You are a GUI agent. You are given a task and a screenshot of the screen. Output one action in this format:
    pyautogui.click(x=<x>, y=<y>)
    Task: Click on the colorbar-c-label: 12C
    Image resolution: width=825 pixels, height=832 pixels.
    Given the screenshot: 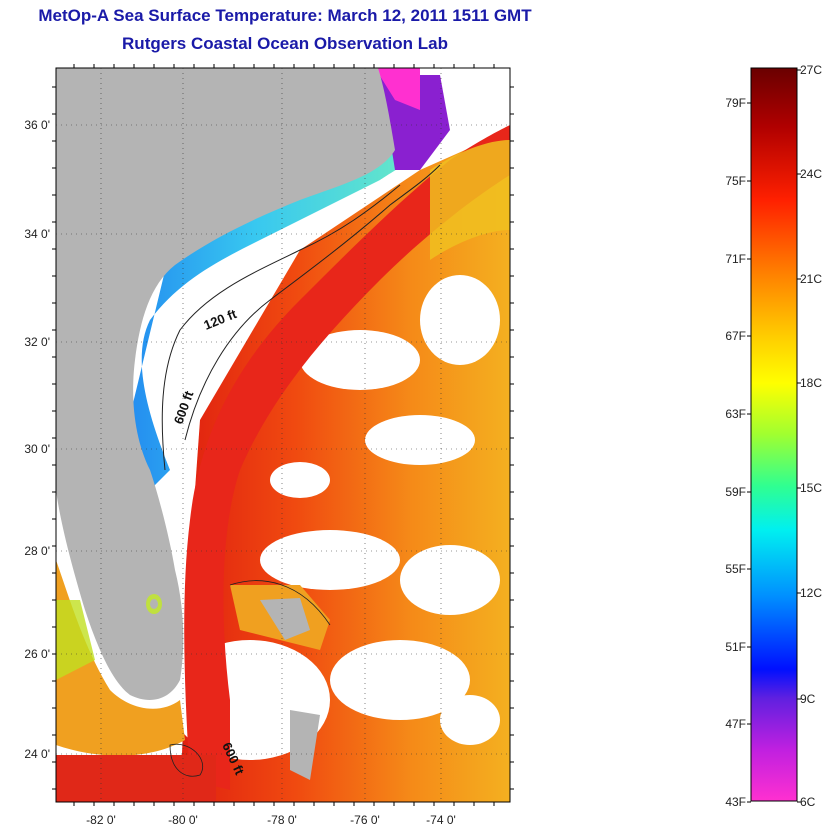 What is the action you would take?
    pyautogui.click(x=811, y=593)
    